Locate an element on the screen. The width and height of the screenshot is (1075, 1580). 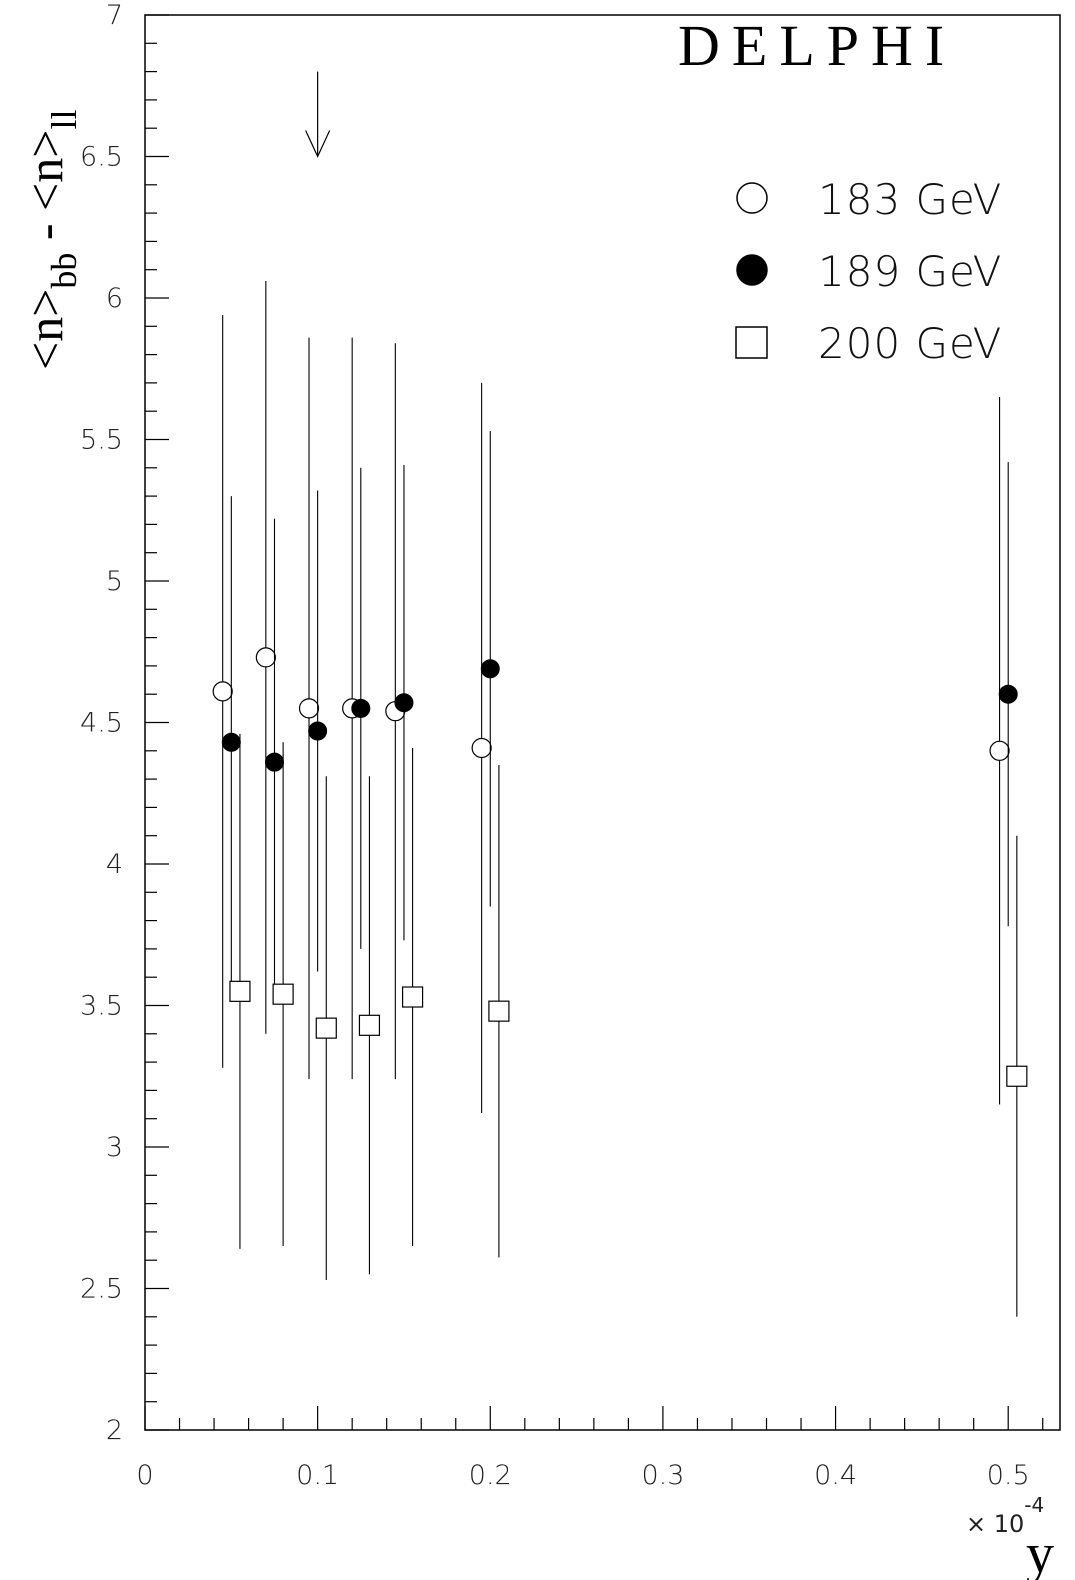
y-tick-label: 3 is located at coordinates (114, 1147).